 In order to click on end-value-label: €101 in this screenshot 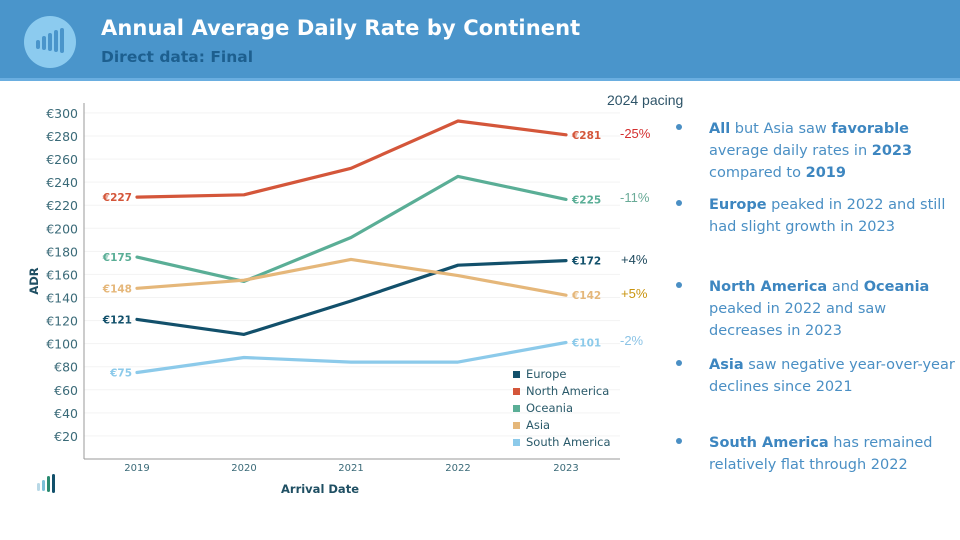, I will do `click(586, 343)`.